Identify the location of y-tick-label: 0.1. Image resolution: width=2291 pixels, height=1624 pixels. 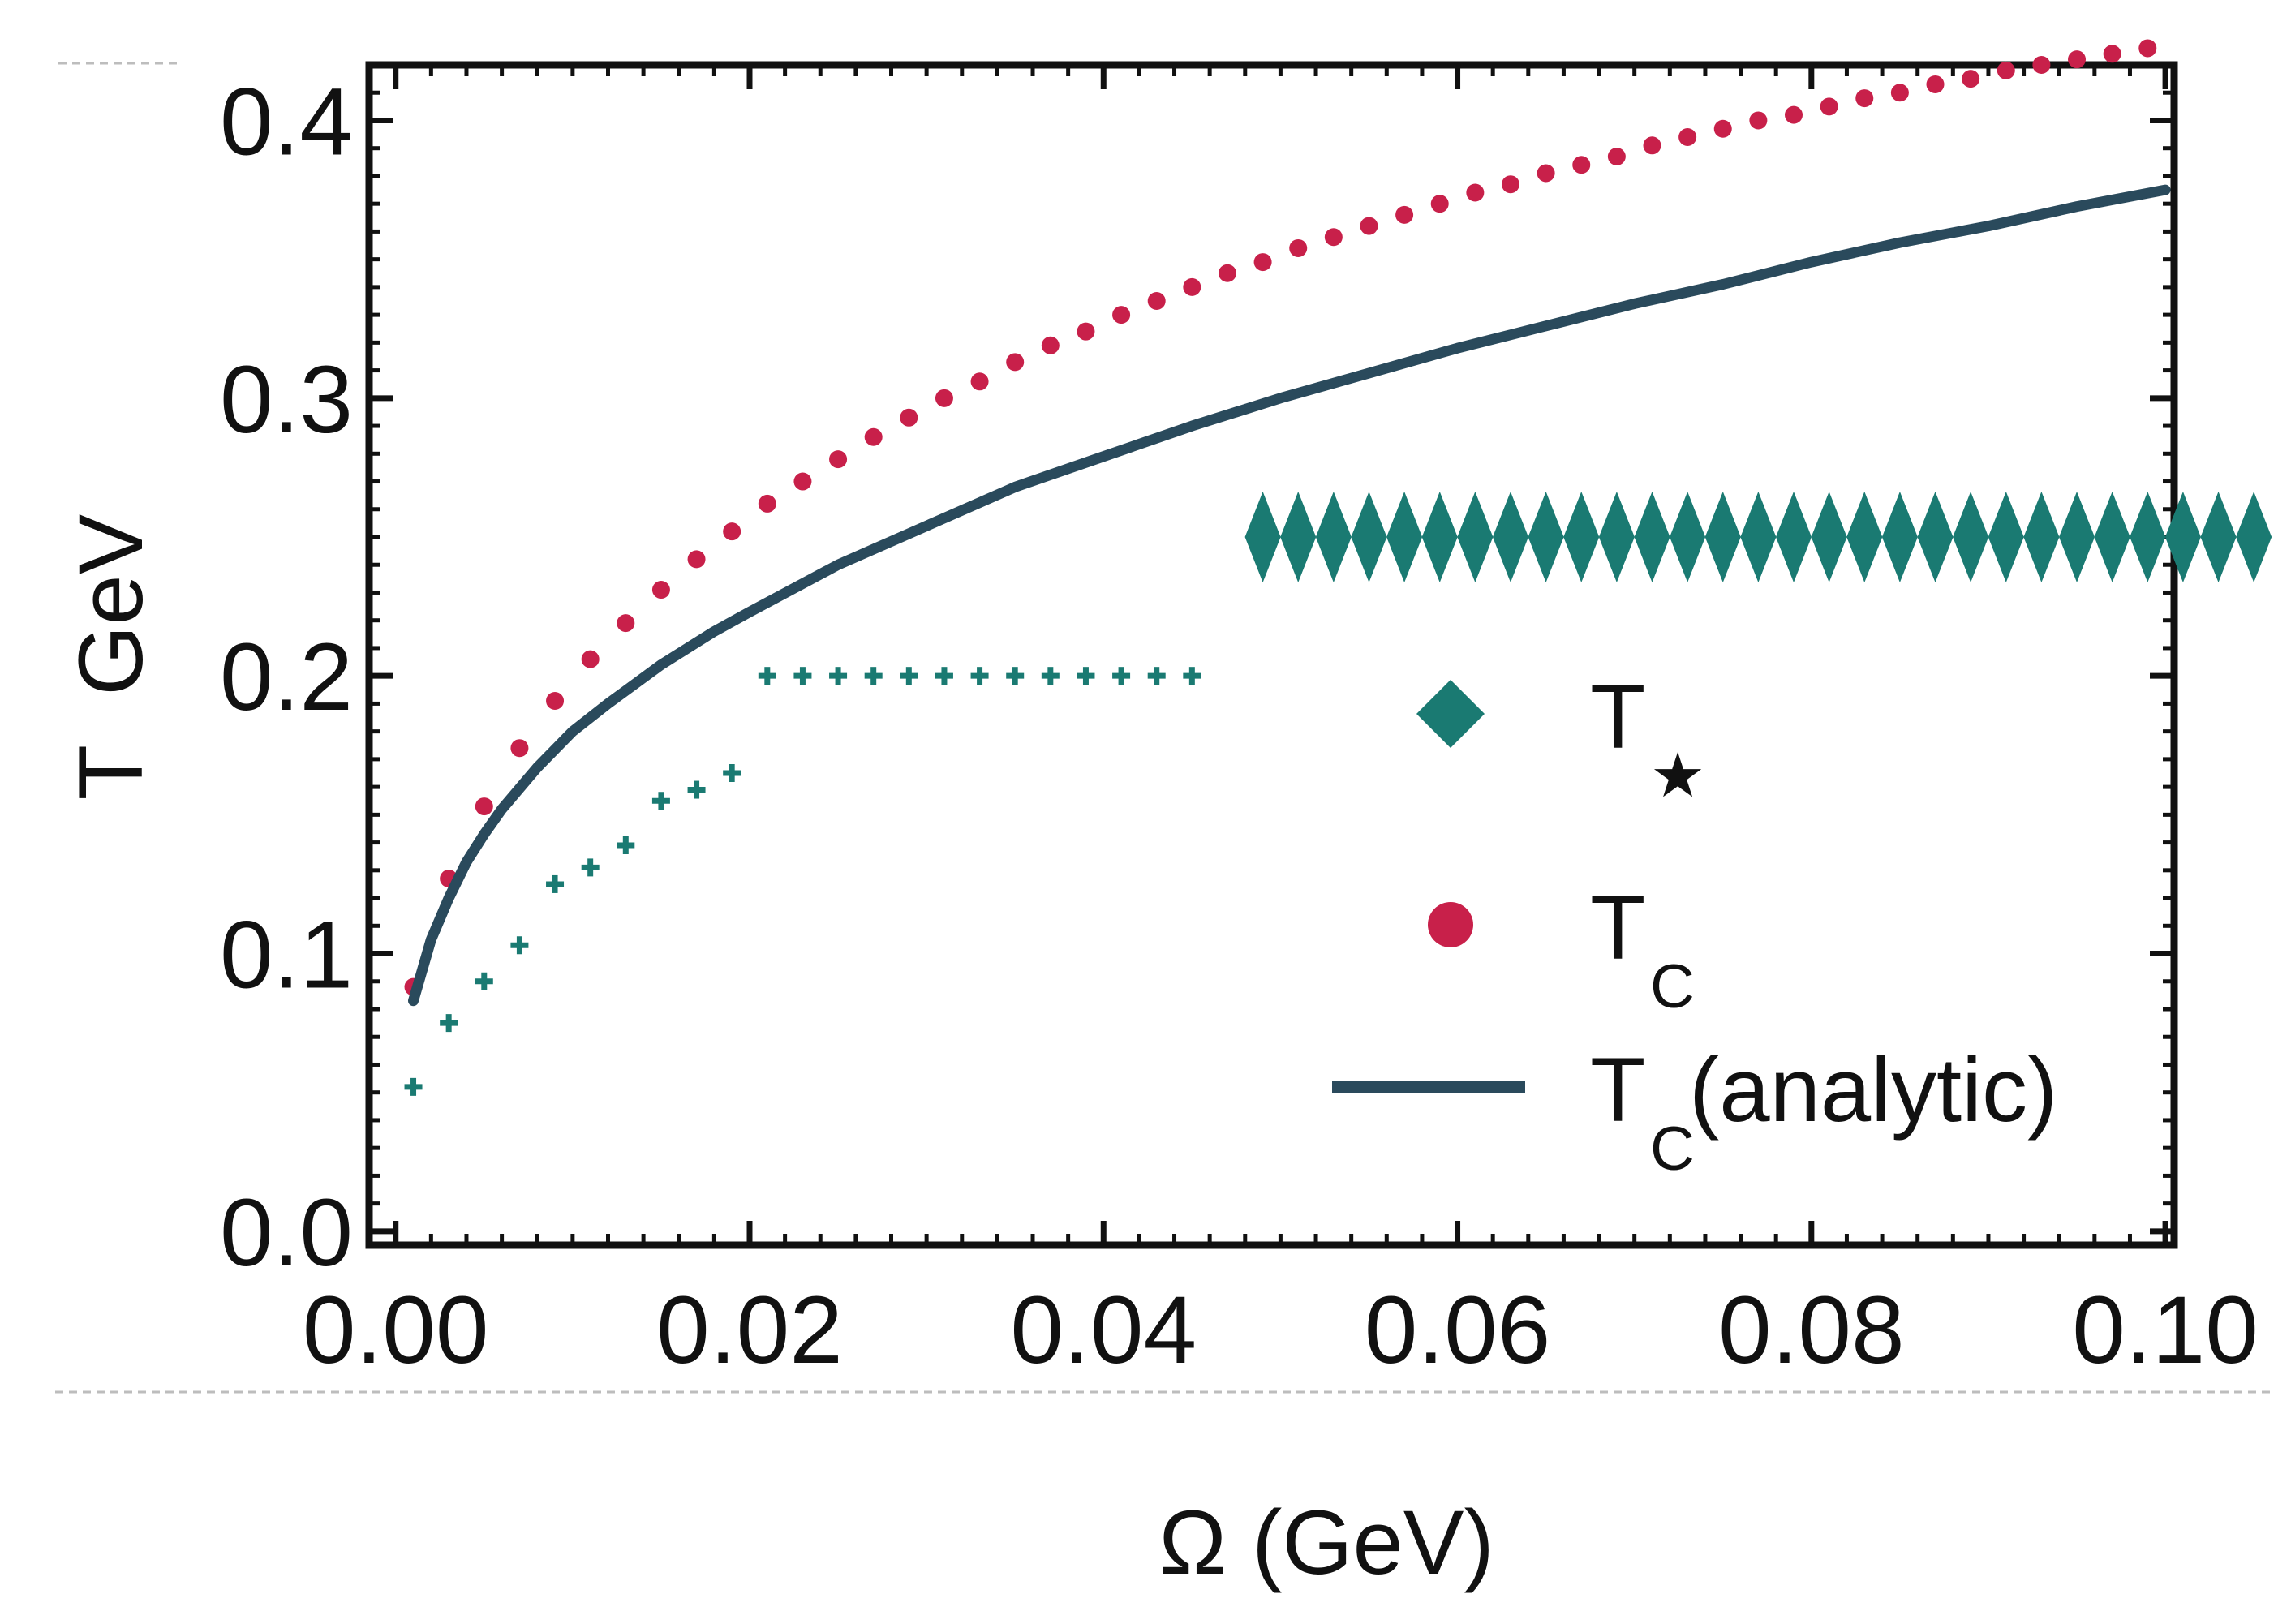
(286, 955).